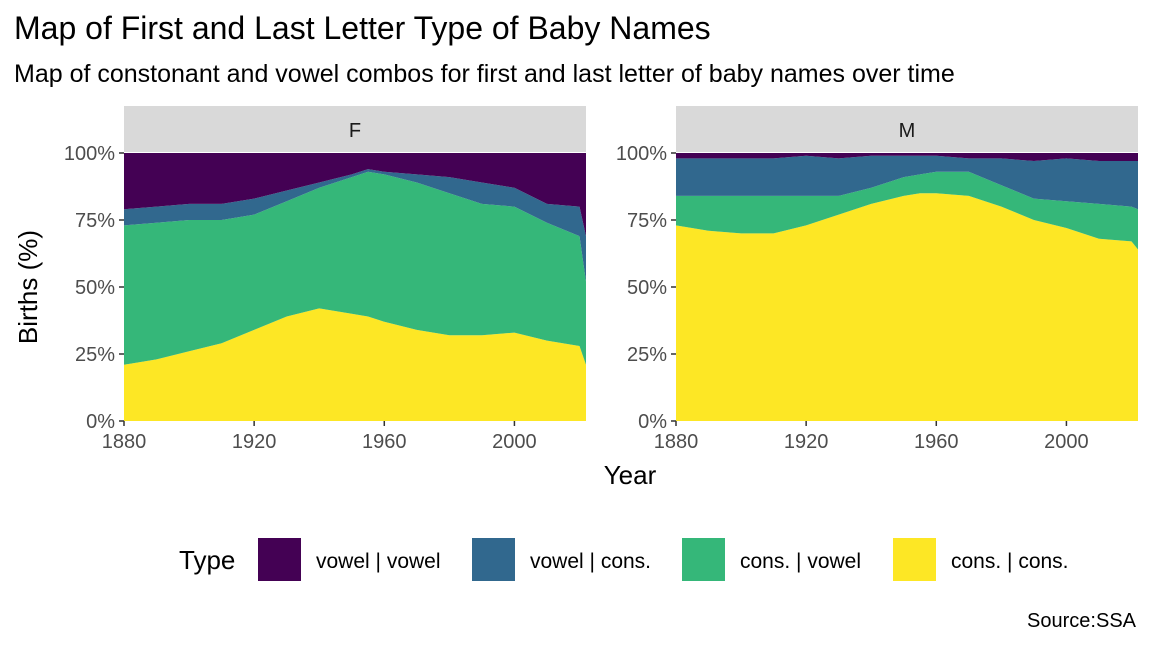 This screenshot has height=648, width=1152. Describe the element at coordinates (207, 560) in the screenshot. I see `legend-title: Type` at that location.